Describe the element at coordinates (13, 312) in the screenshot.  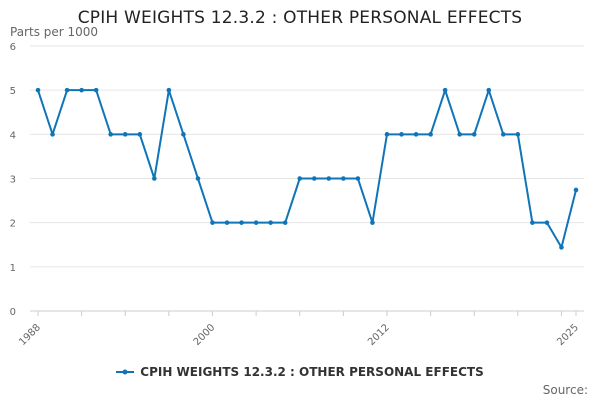
I see `y-tick-label: 0` at that location.